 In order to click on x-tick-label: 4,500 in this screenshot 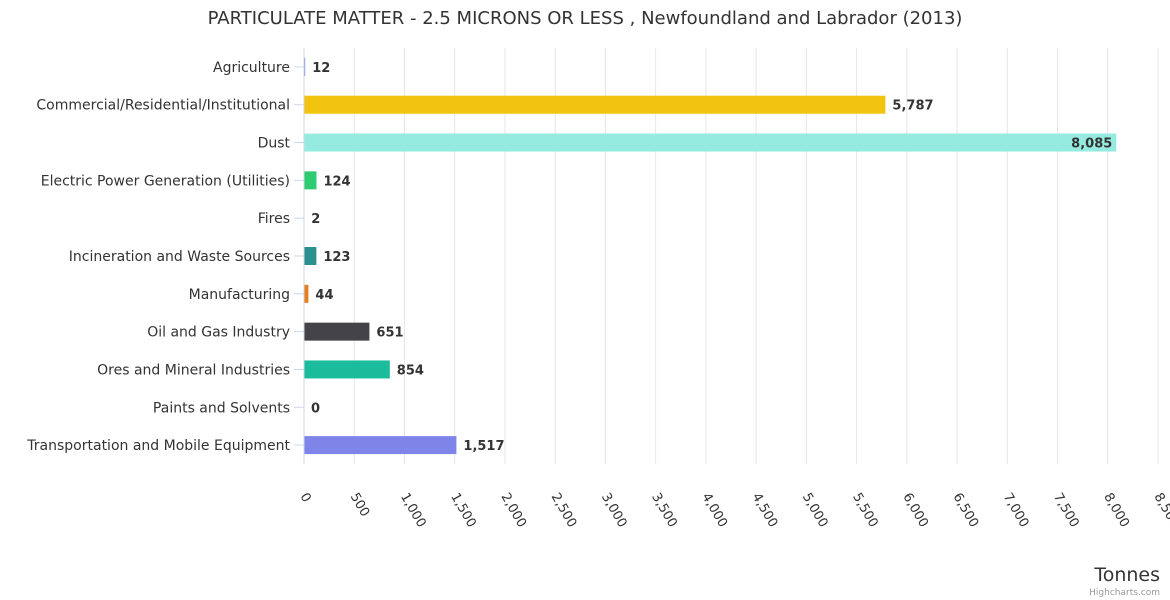, I will do `click(765, 511)`.